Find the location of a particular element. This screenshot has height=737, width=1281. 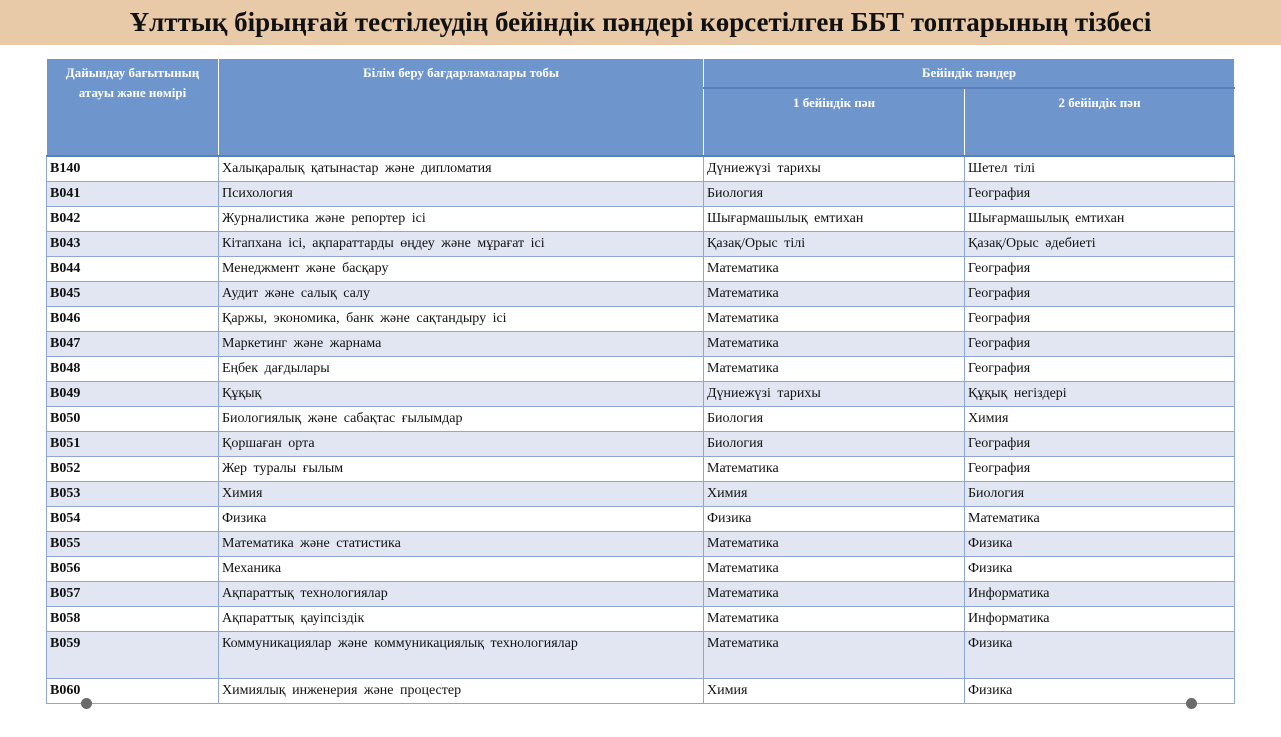

program-cell: Құқық is located at coordinates (461, 394).